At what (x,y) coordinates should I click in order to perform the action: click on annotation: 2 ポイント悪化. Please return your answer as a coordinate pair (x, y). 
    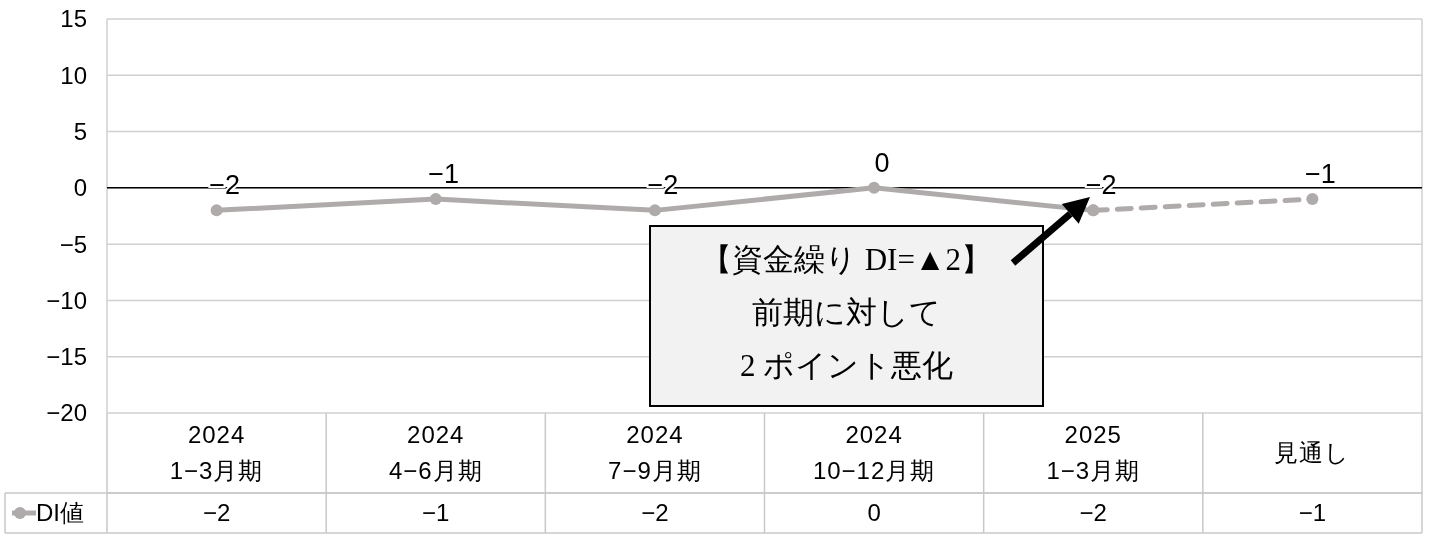
    Looking at the image, I should click on (846, 365).